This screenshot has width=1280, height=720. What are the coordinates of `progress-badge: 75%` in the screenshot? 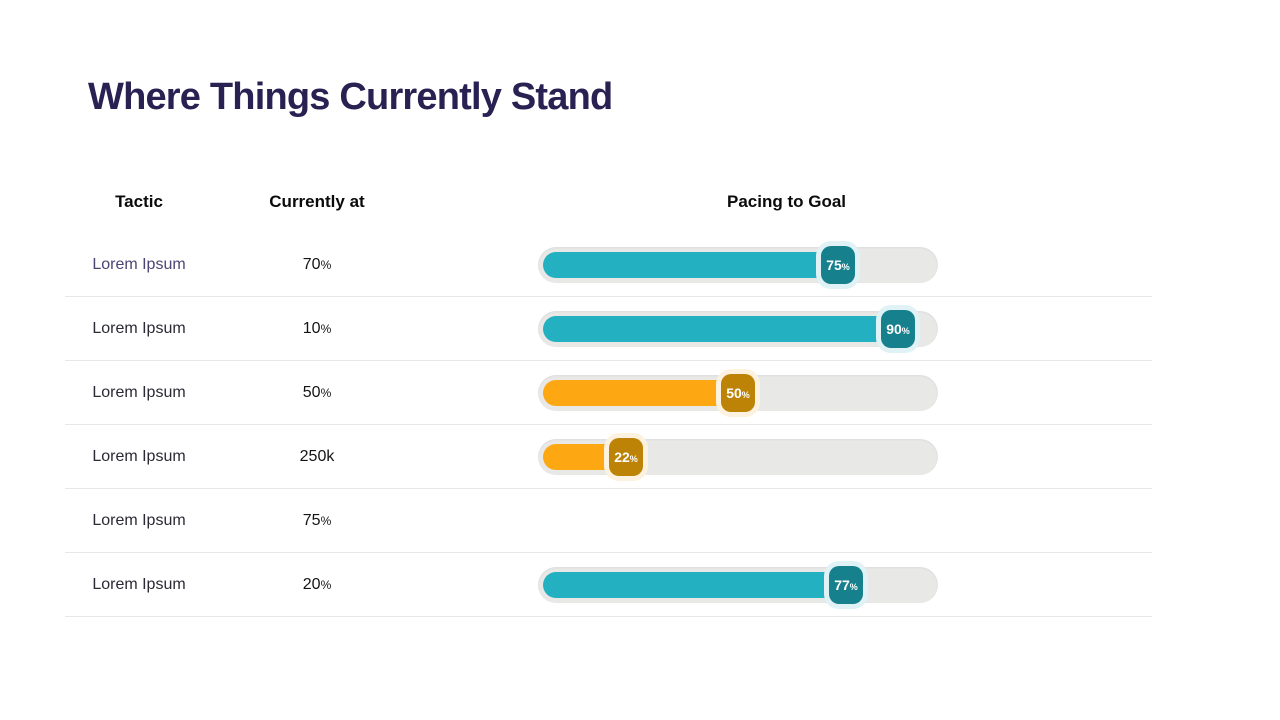 It's located at (838, 264).